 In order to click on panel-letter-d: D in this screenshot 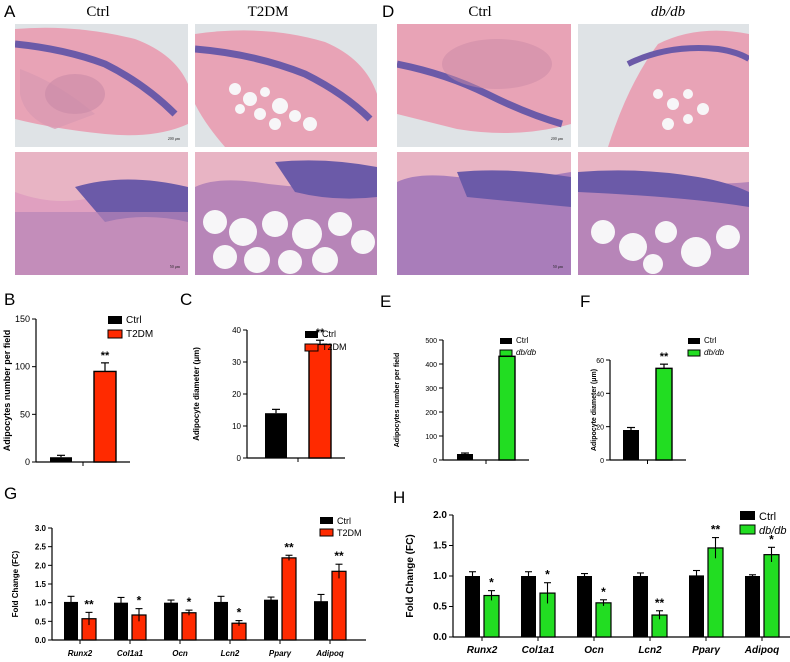, I will do `click(388, 11)`.